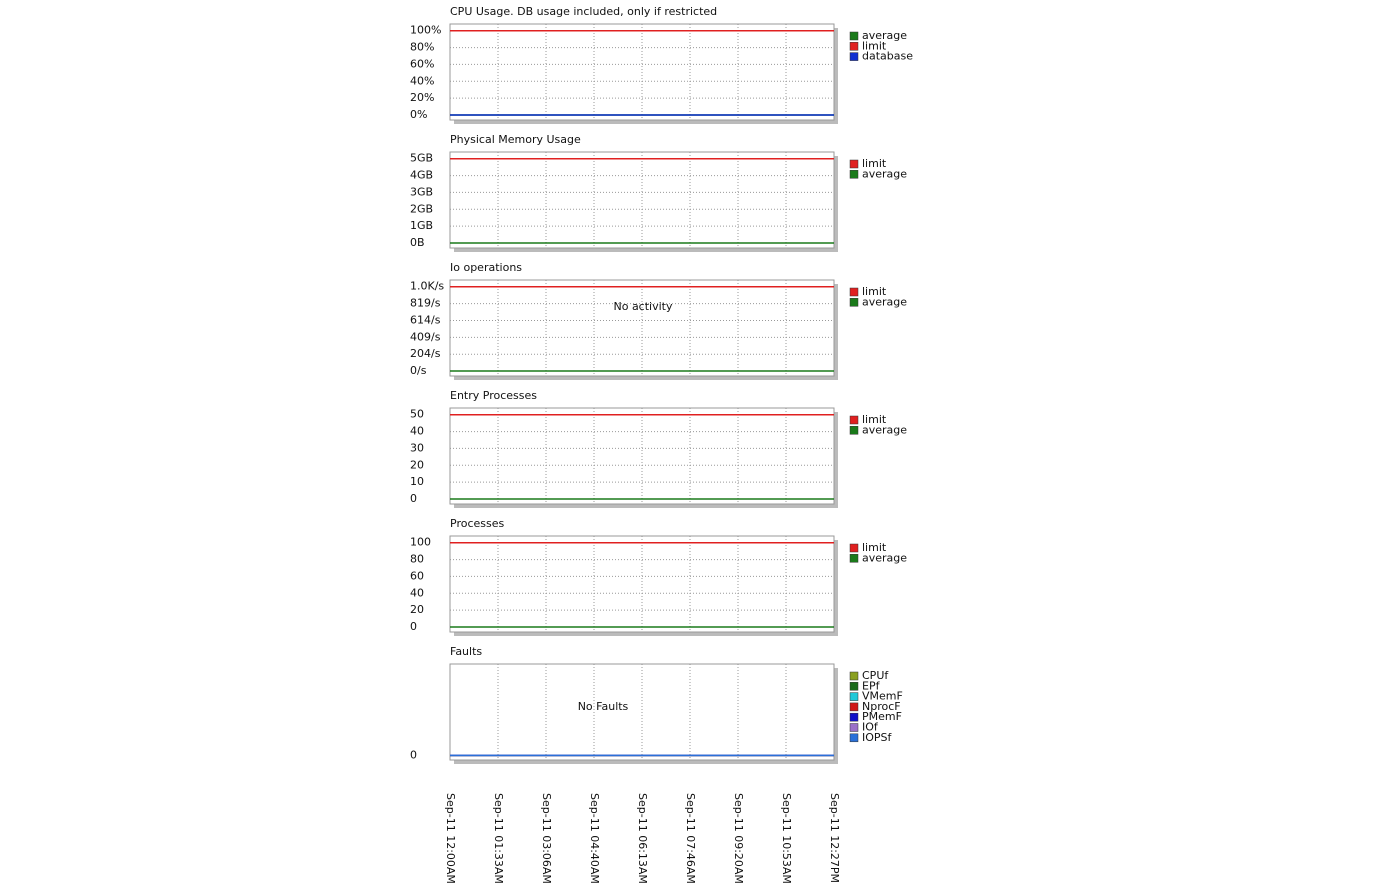 Image resolution: width=1400 pixels, height=888 pixels. Describe the element at coordinates (882, 696) in the screenshot. I see `legend-label: VMemF` at that location.